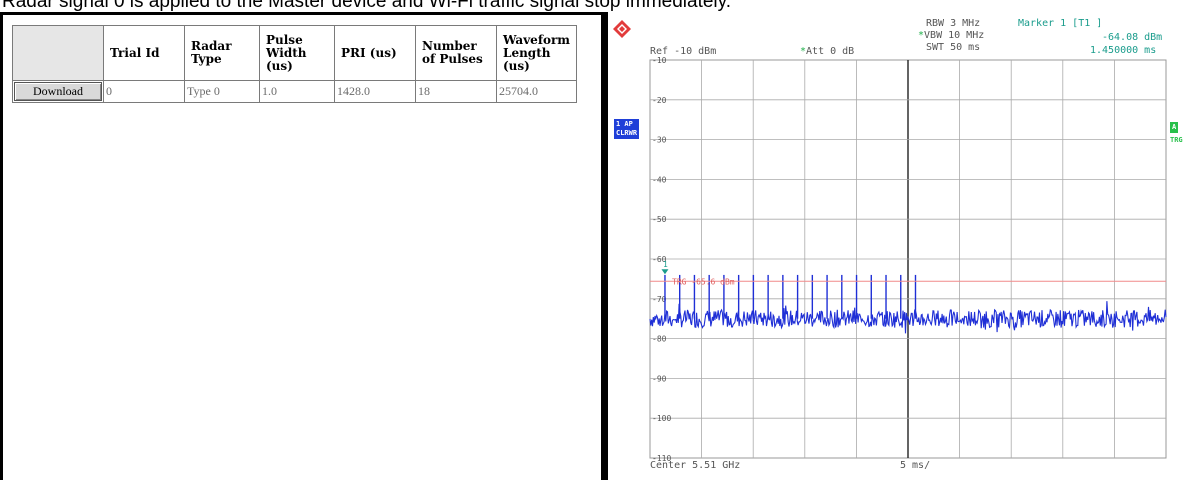 The image size is (1192, 480). Describe the element at coordinates (627, 133) in the screenshot. I see `trace-badge-line-2: CLRWR` at that location.